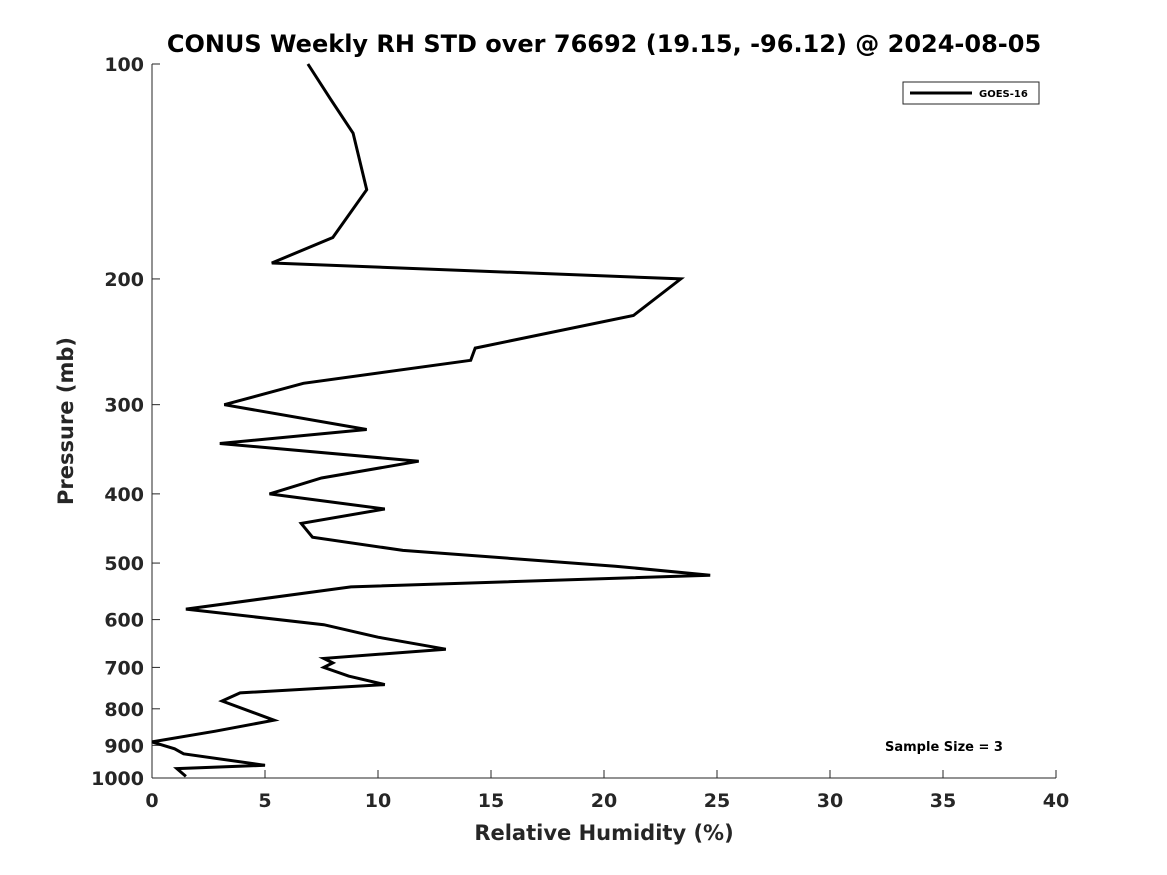  Describe the element at coordinates (66, 421) in the screenshot. I see `y-axis-label: Pressure (mb)` at that location.